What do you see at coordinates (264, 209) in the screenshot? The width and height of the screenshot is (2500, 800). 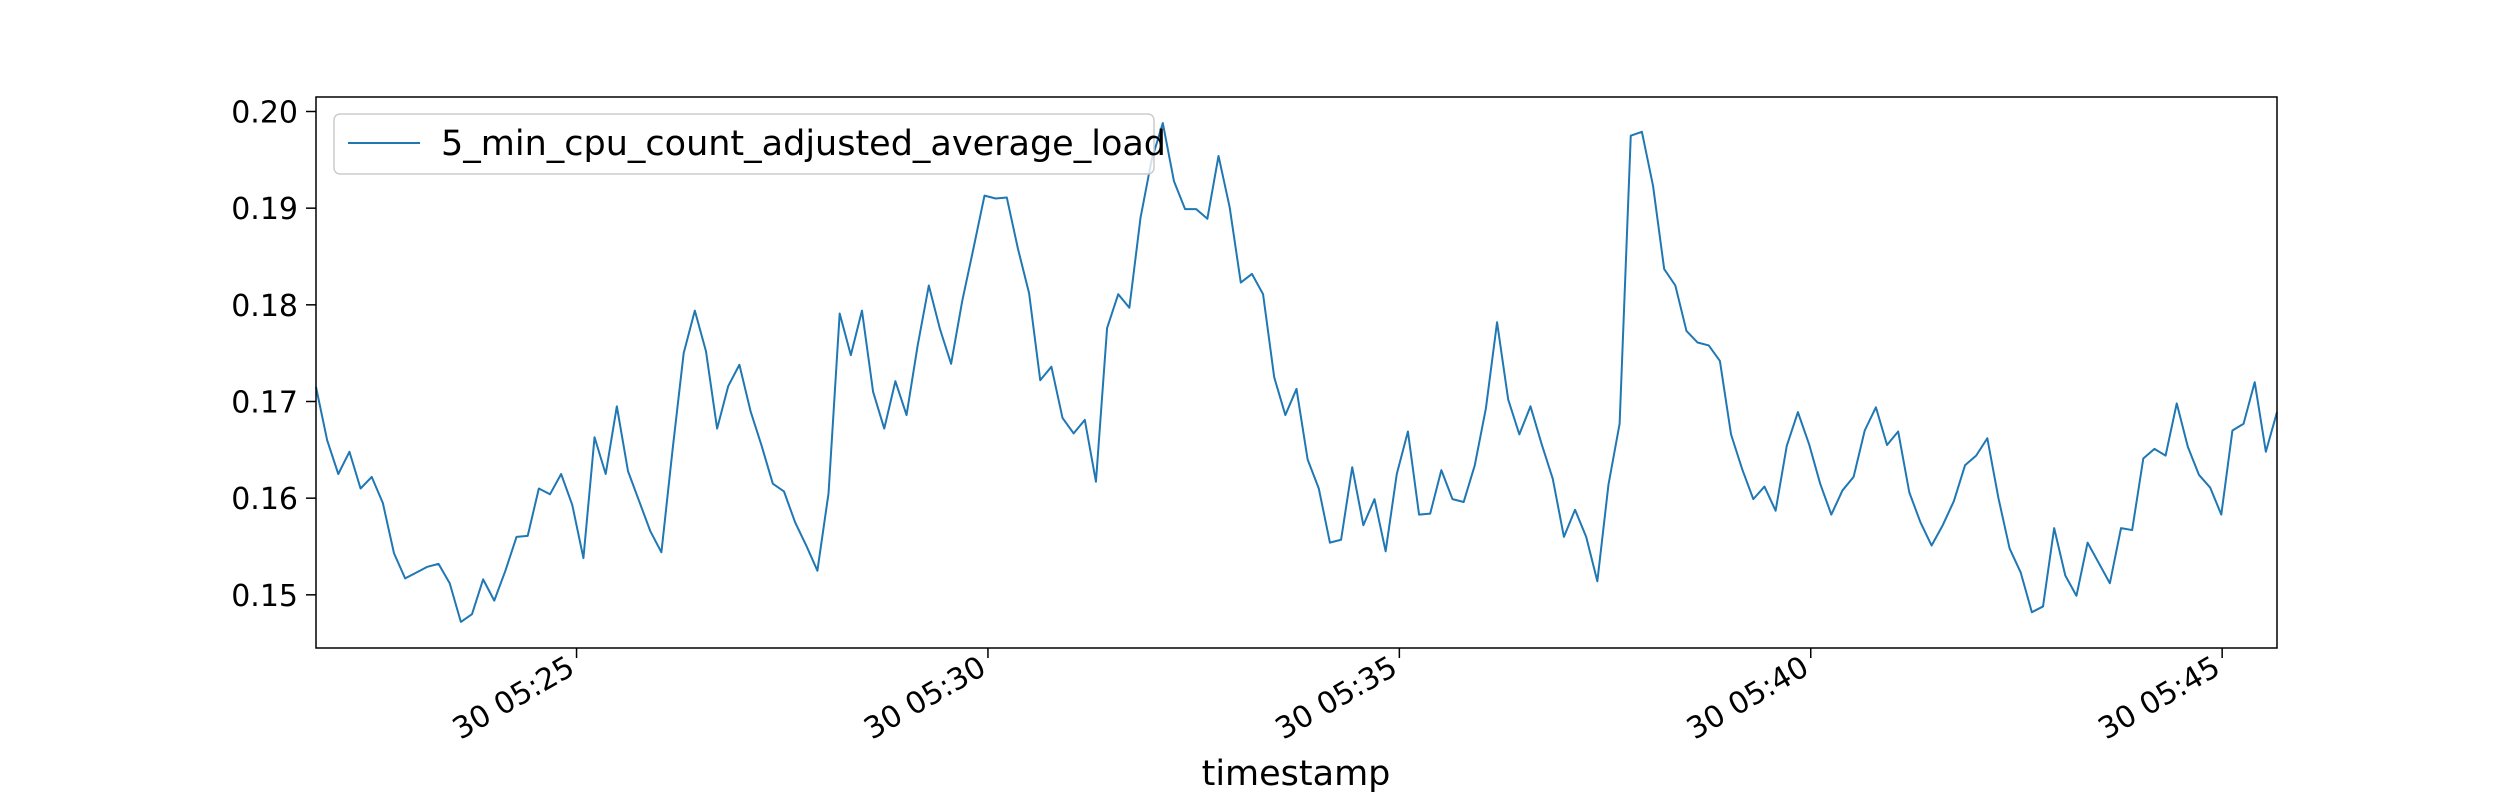 I see `y-tick-label: 0.19` at bounding box center [264, 209].